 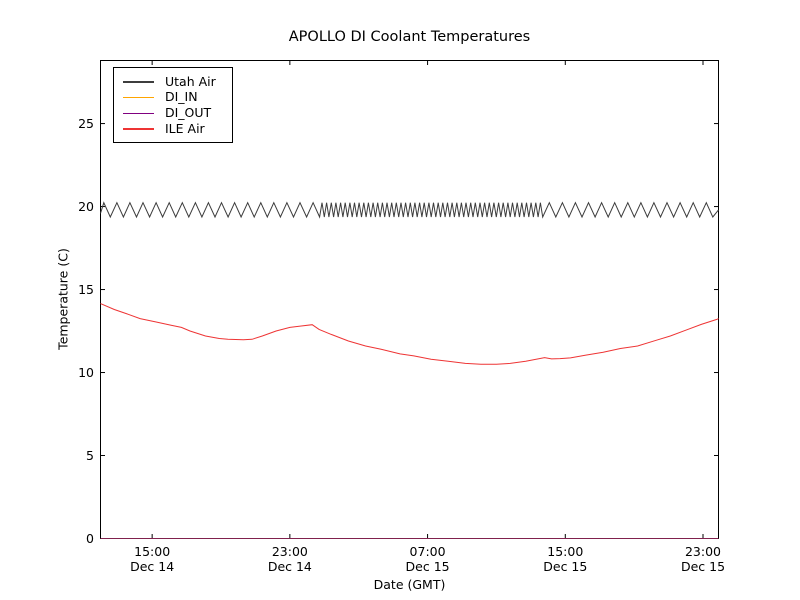 I want to click on legend: Utah Air DI_IN DI_OUT ILE Air, so click(x=173, y=105).